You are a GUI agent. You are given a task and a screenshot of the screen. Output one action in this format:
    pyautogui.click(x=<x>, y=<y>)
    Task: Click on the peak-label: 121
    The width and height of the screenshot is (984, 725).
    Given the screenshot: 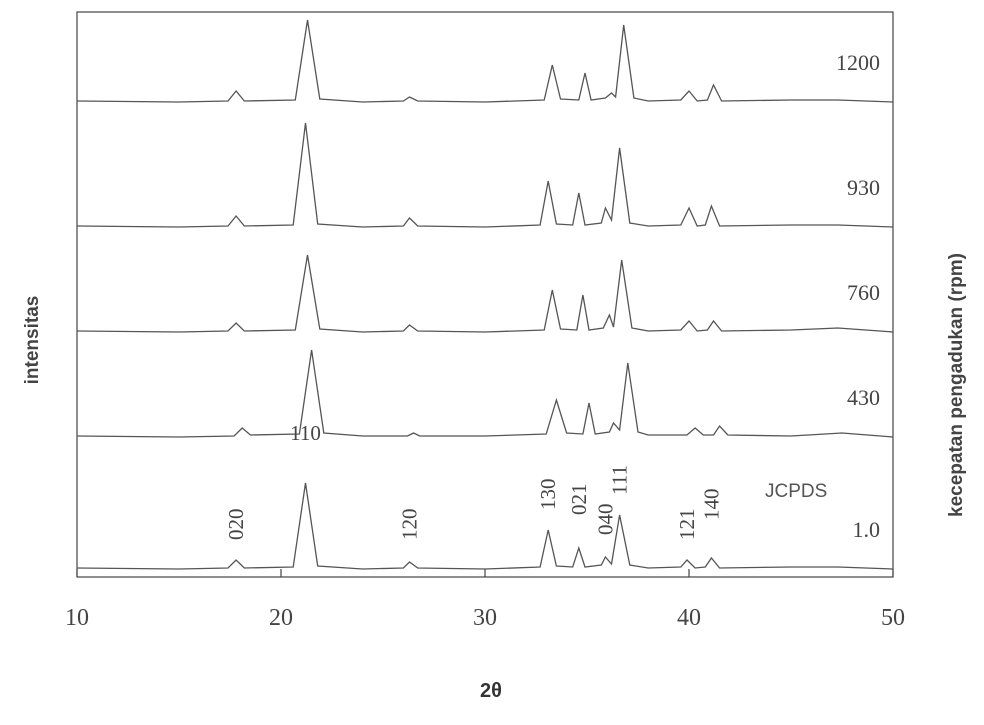 What is the action you would take?
    pyautogui.click(x=687, y=525)
    